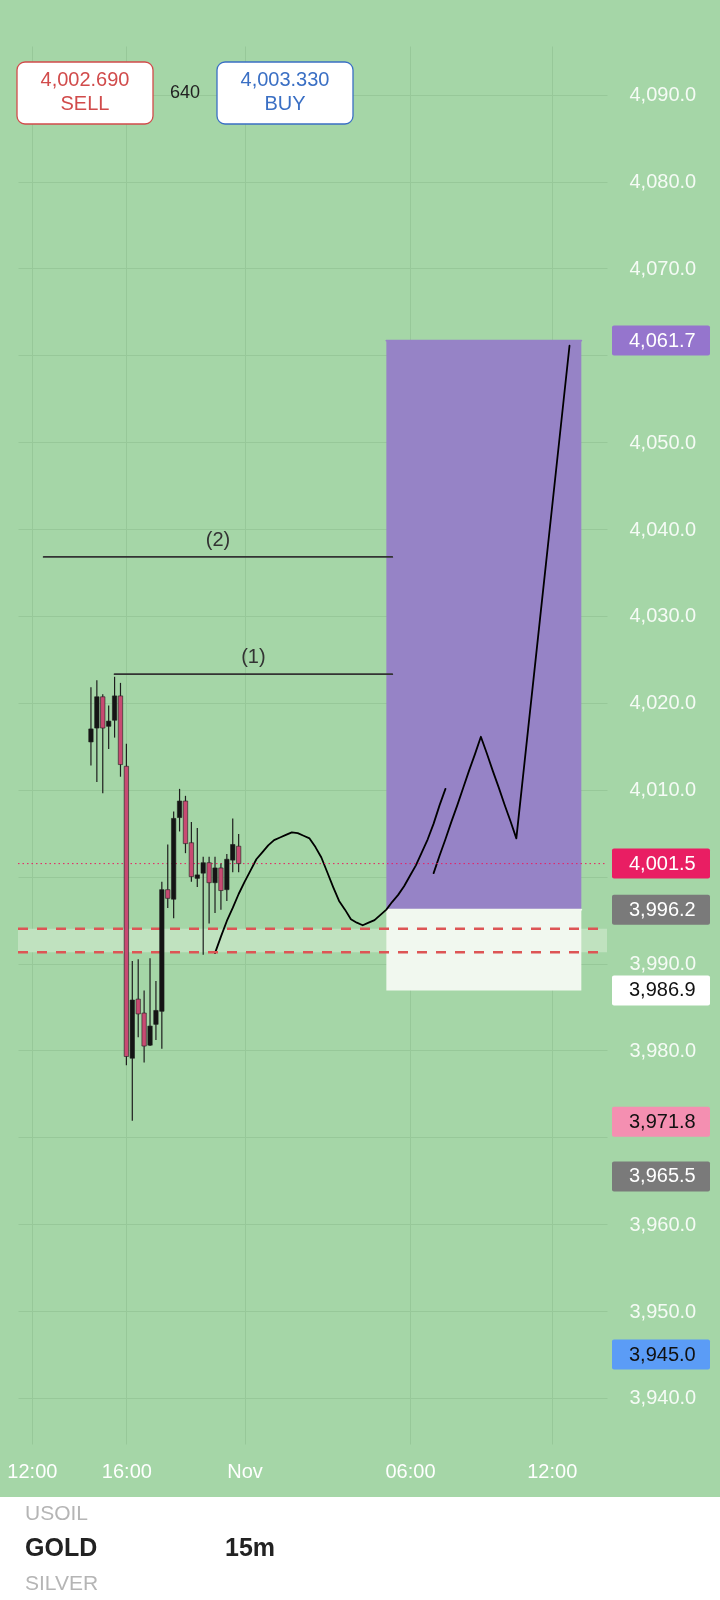  I want to click on x-tick-label: 06:00, so click(410, 1470).